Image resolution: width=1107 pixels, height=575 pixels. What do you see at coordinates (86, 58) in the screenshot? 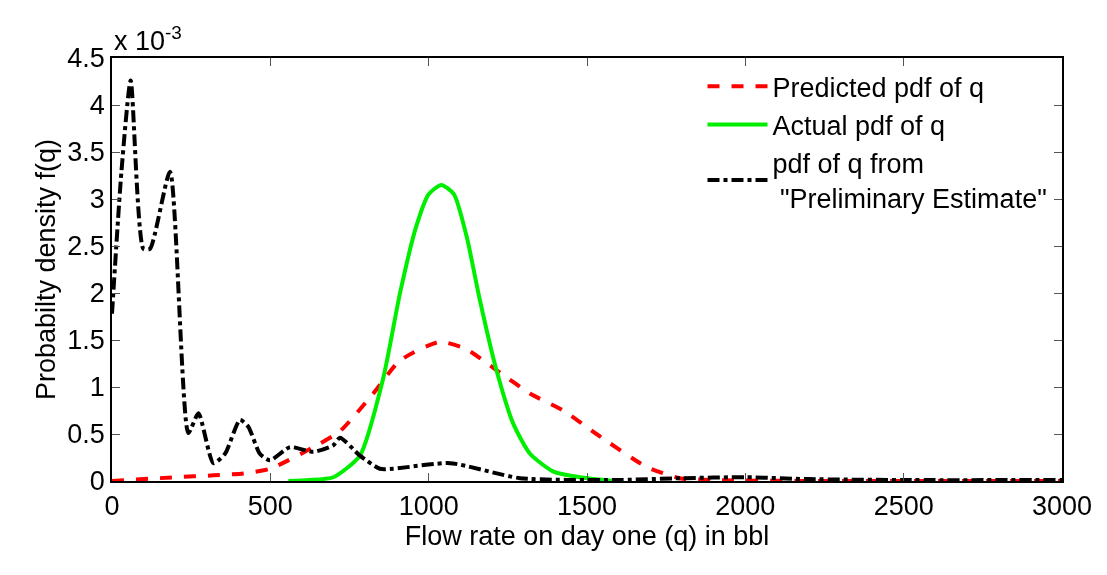
I see `y-tick-label: 4.5` at bounding box center [86, 58].